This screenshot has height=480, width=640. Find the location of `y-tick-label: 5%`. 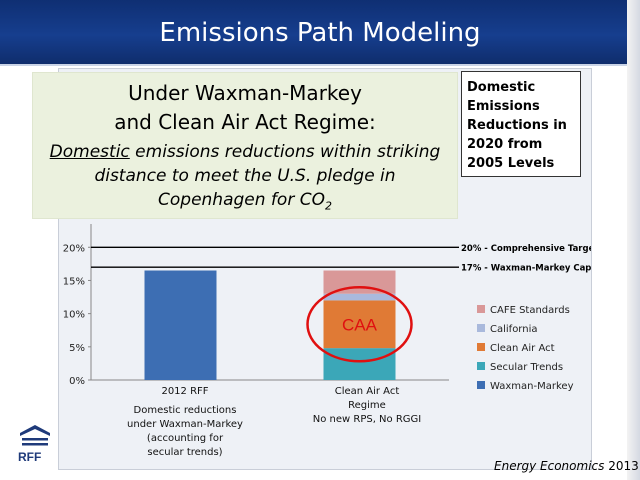

y-tick-label: 5% is located at coordinates (77, 348).